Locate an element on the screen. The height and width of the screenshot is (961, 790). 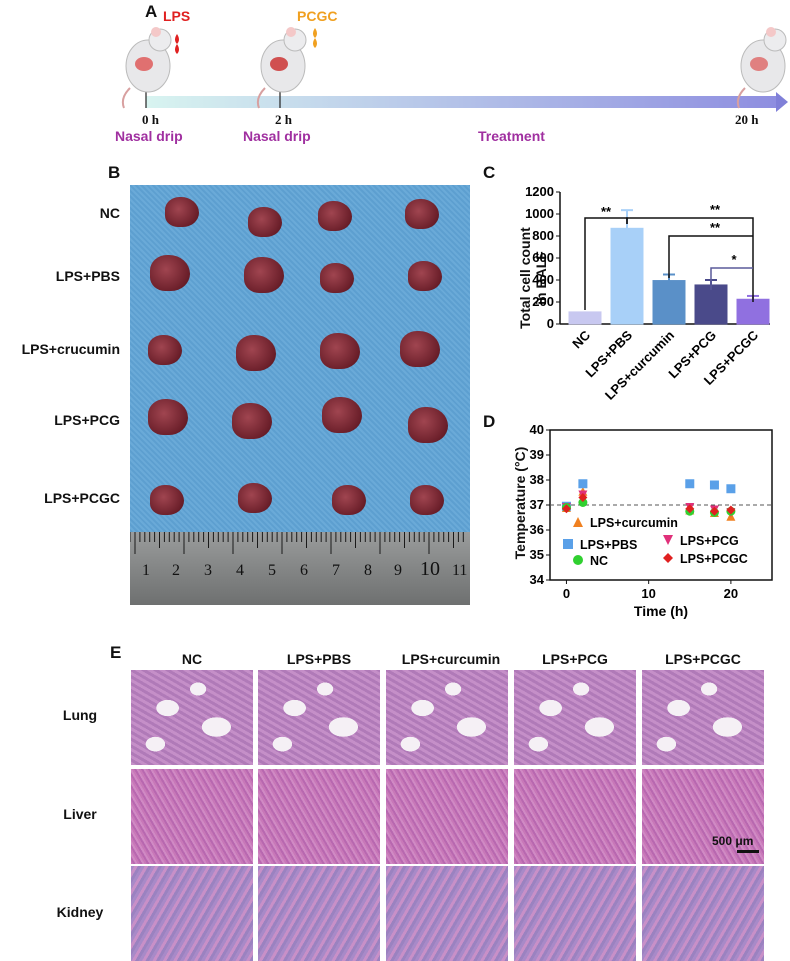
sig-label: * is located at coordinates (734, 259).